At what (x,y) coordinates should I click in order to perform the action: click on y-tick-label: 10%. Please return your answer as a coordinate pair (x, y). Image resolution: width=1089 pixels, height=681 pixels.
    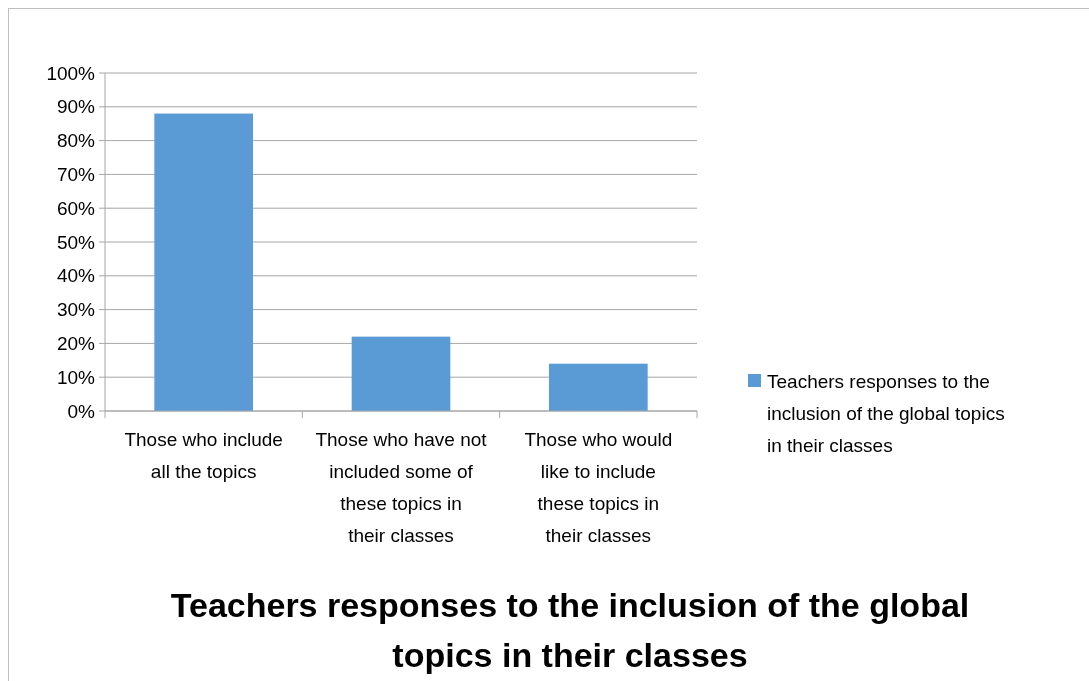
    Looking at the image, I should click on (76, 377).